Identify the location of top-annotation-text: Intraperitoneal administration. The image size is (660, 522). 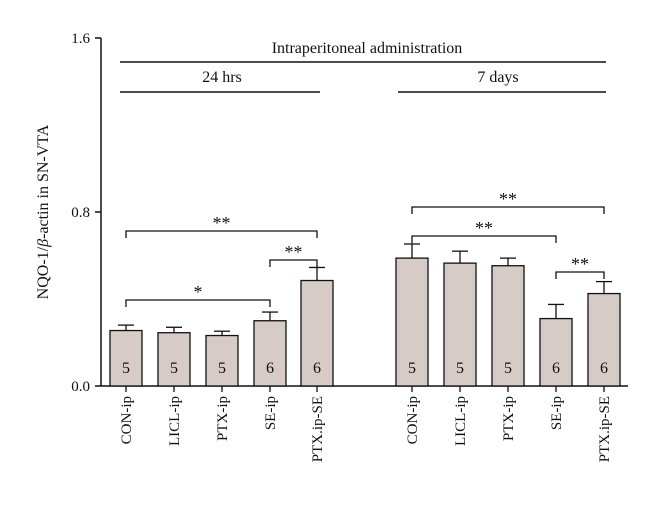
(367, 48).